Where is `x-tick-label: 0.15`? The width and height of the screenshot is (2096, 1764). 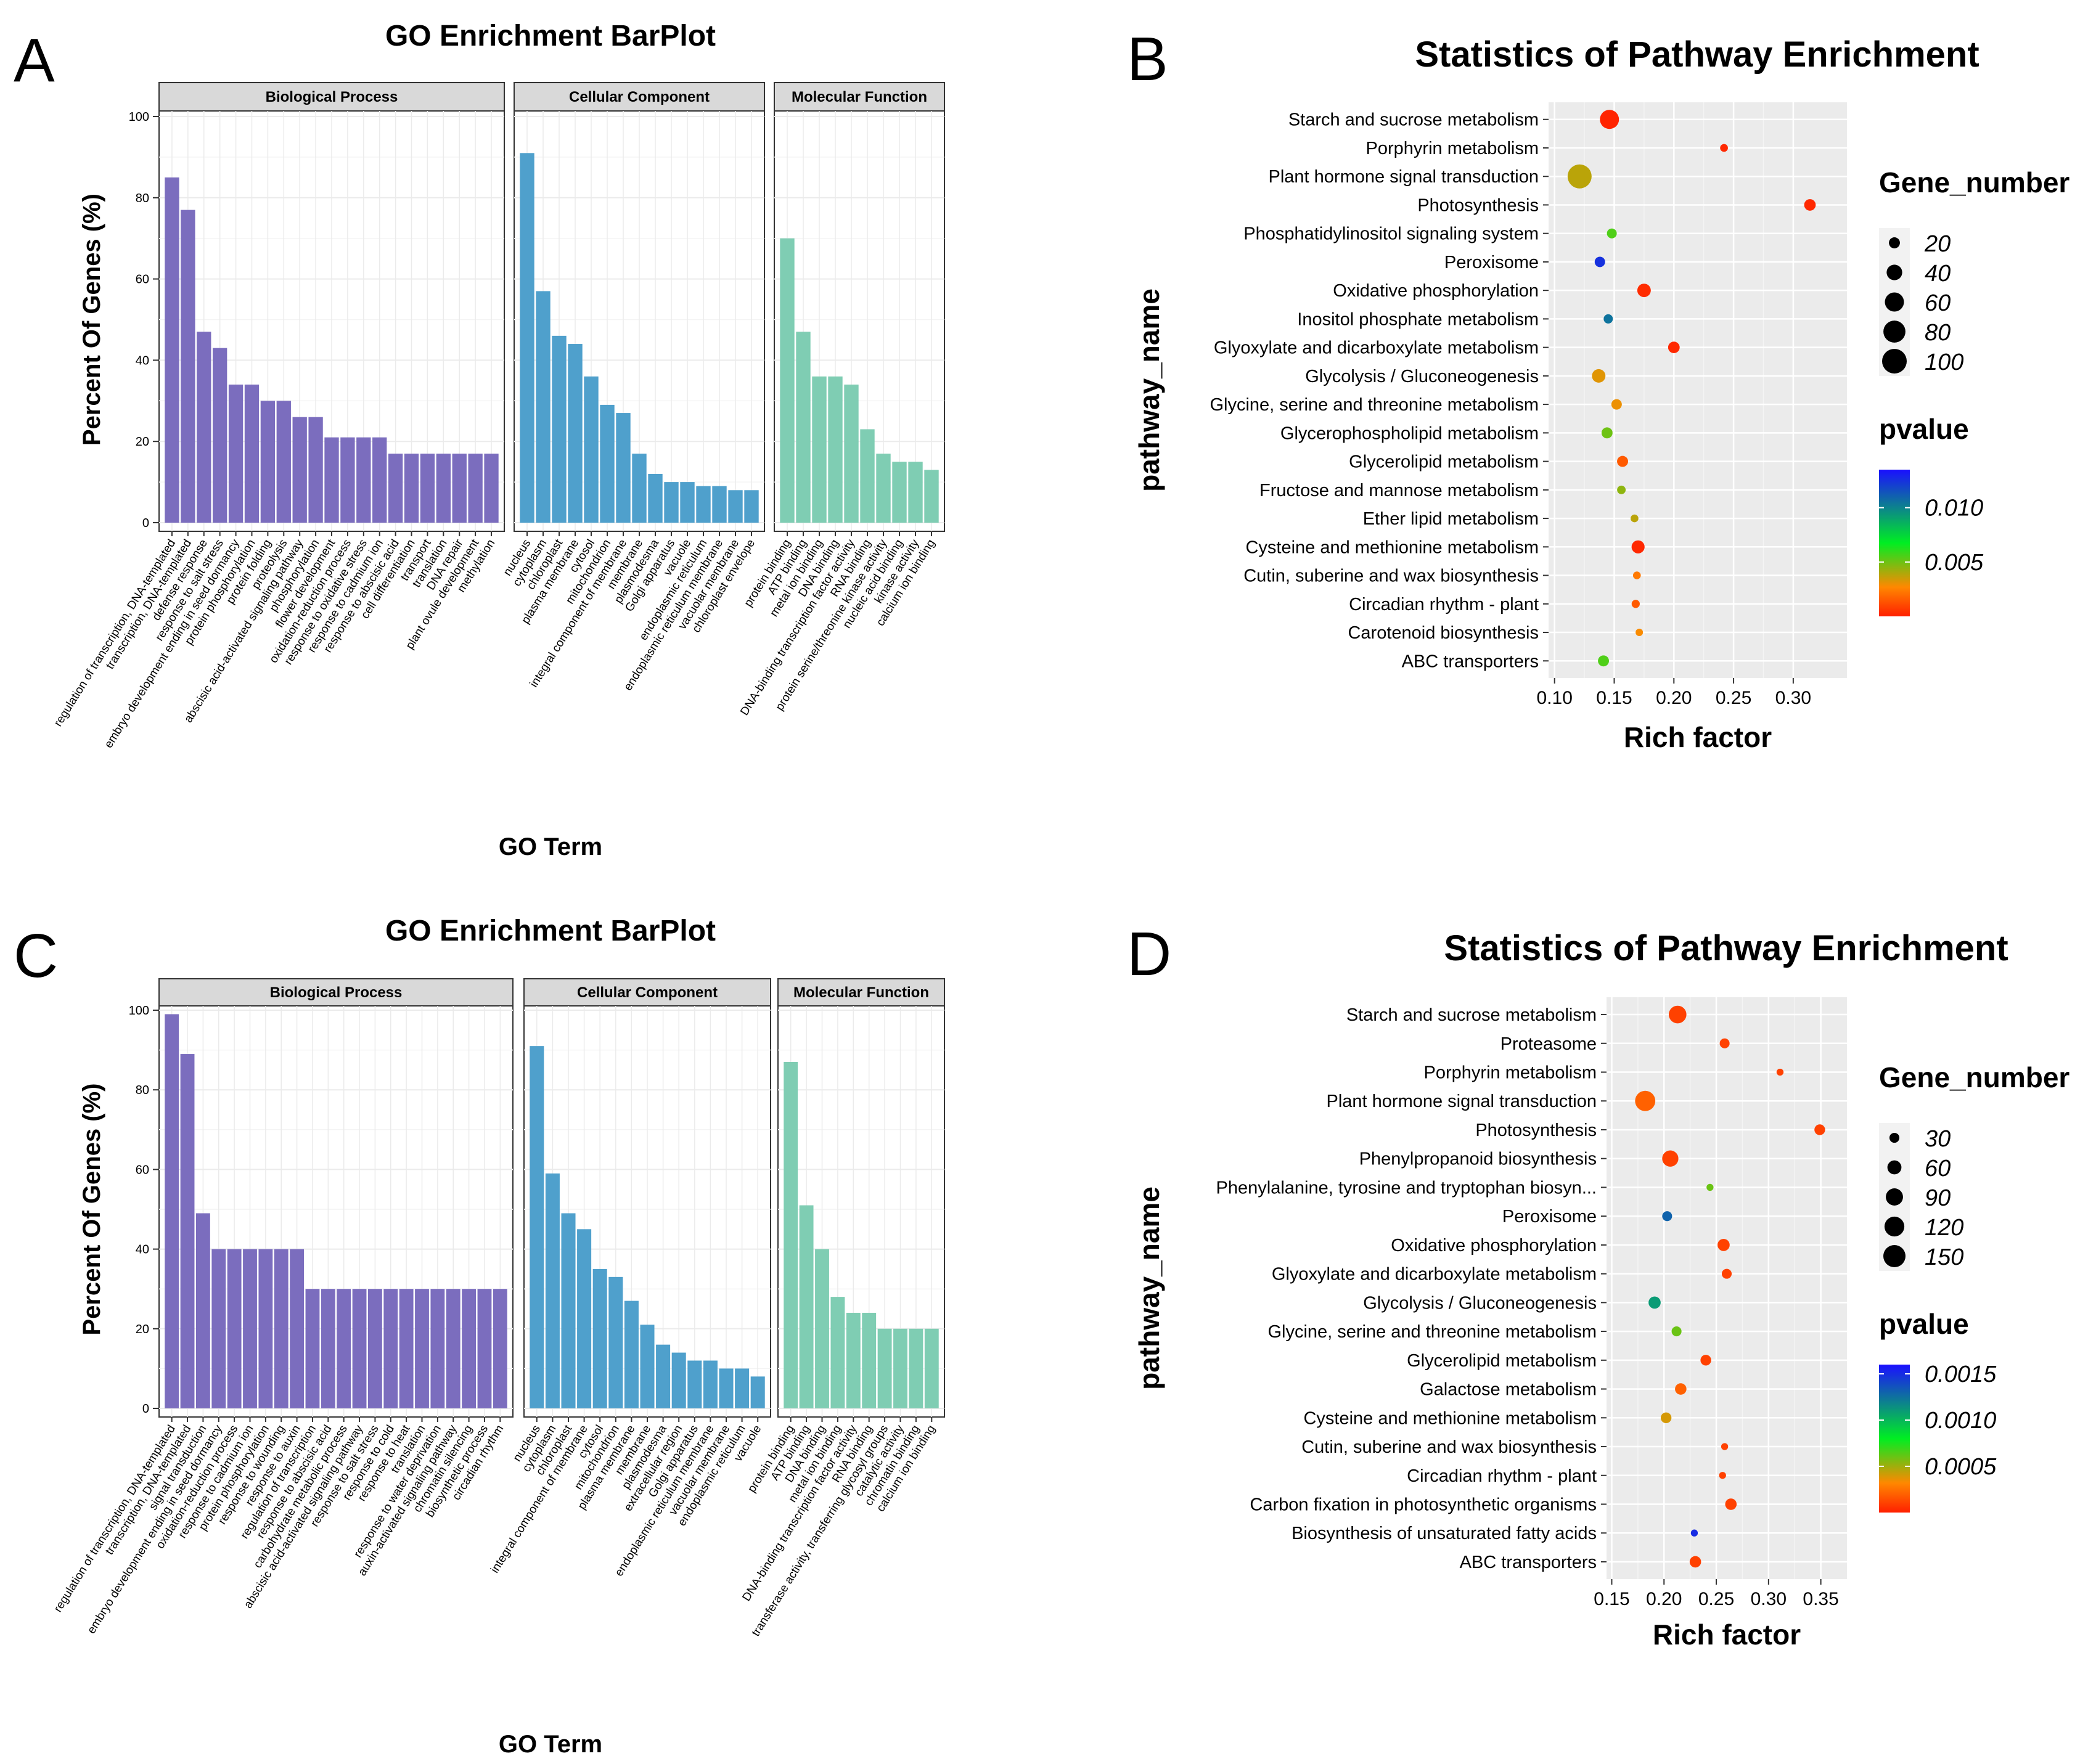 x-tick-label: 0.15 is located at coordinates (1611, 1599).